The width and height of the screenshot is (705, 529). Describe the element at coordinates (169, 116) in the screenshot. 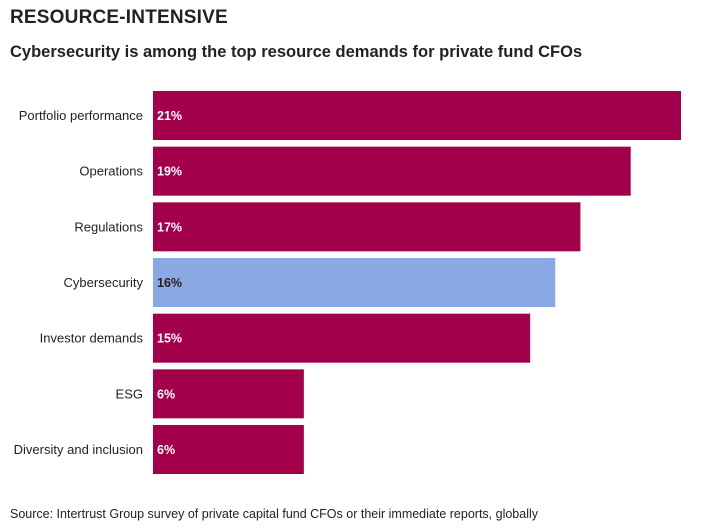

I see `value-label-portfolio-performance: 21%` at that location.